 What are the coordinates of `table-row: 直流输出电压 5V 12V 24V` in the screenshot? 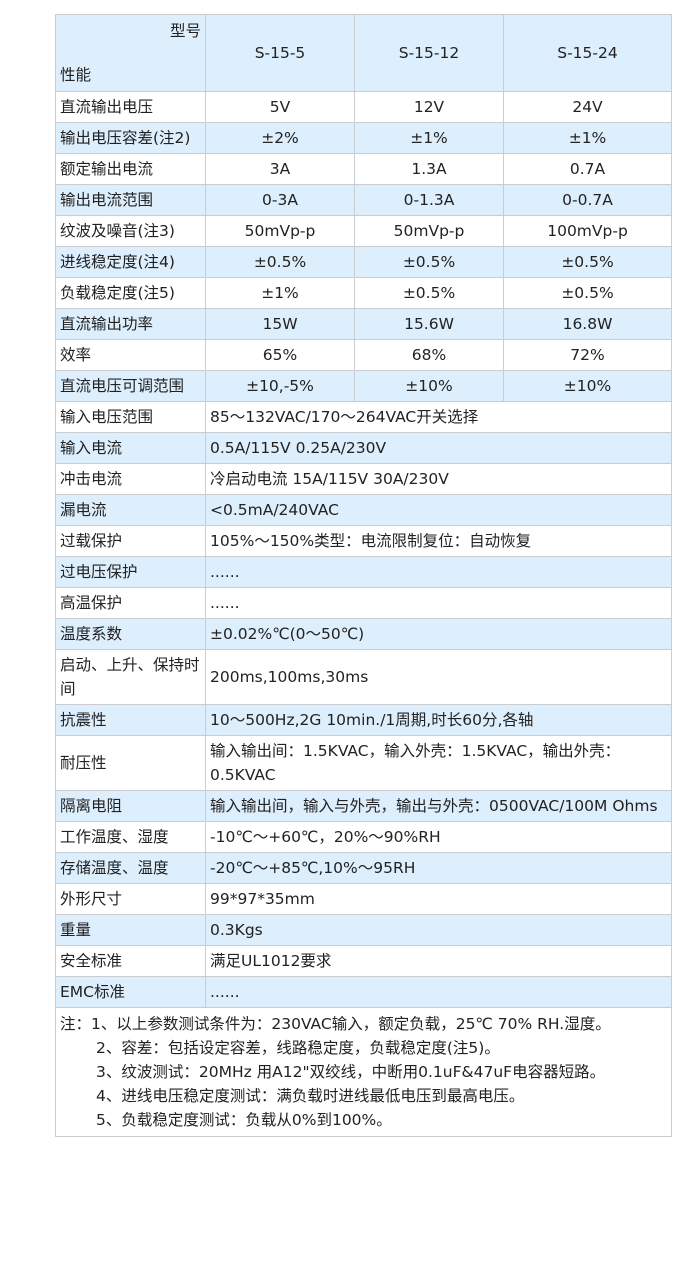 It's located at (363, 107).